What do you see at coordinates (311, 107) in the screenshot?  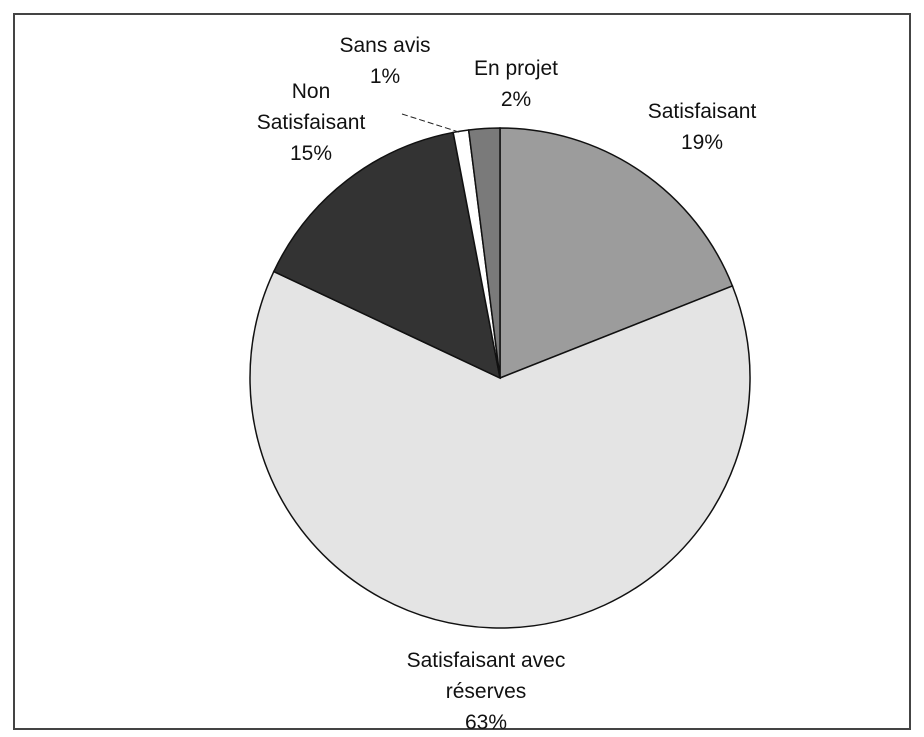 I see `category-label: Non Satisfaisant` at bounding box center [311, 107].